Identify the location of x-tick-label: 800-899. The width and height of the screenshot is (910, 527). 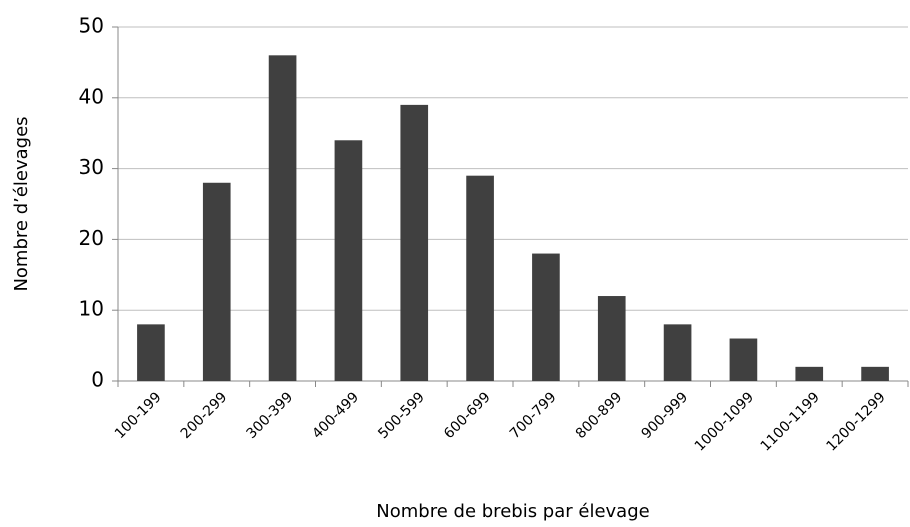
(599, 415).